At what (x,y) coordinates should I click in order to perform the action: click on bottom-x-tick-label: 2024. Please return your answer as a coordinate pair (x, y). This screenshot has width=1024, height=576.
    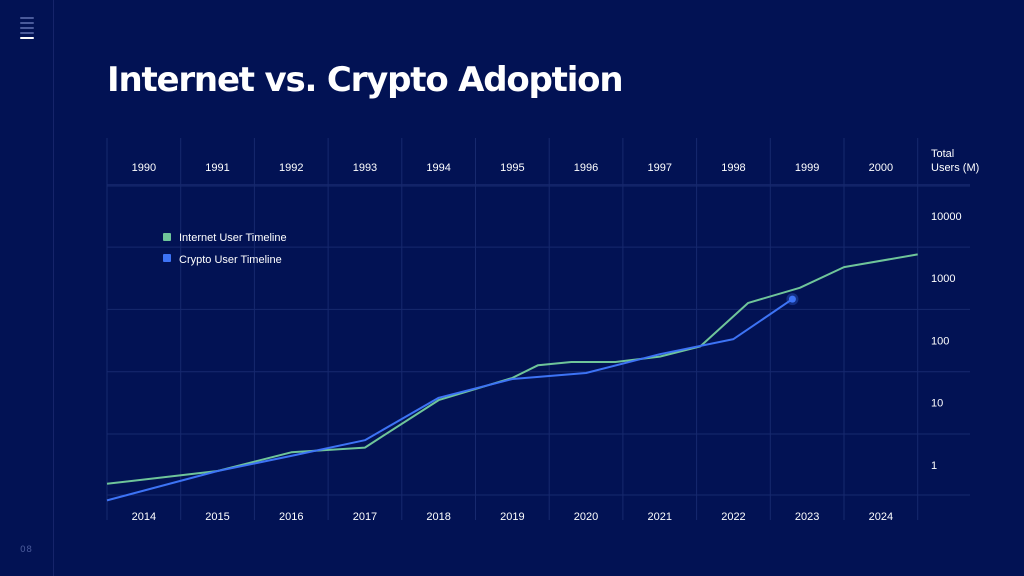
    Looking at the image, I should click on (881, 517).